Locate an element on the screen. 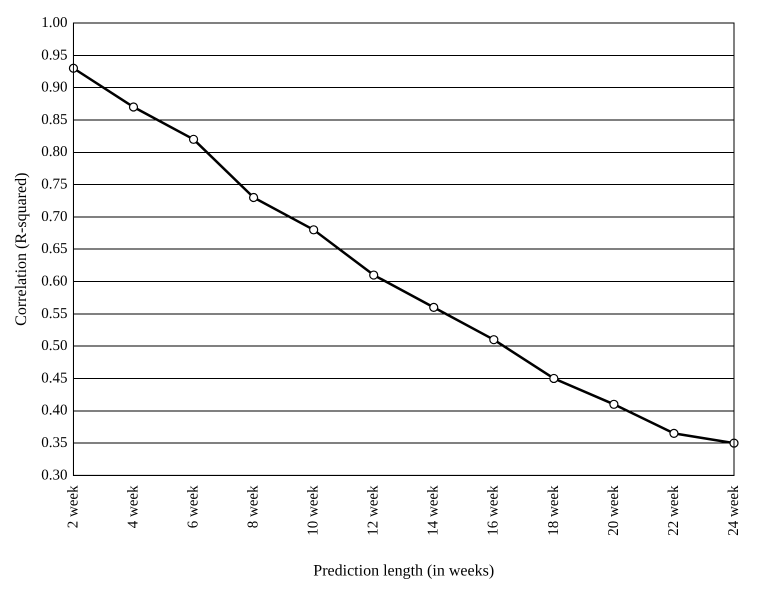 This screenshot has width=764, height=593. y-tick-label: 0.45 is located at coordinates (54, 378).